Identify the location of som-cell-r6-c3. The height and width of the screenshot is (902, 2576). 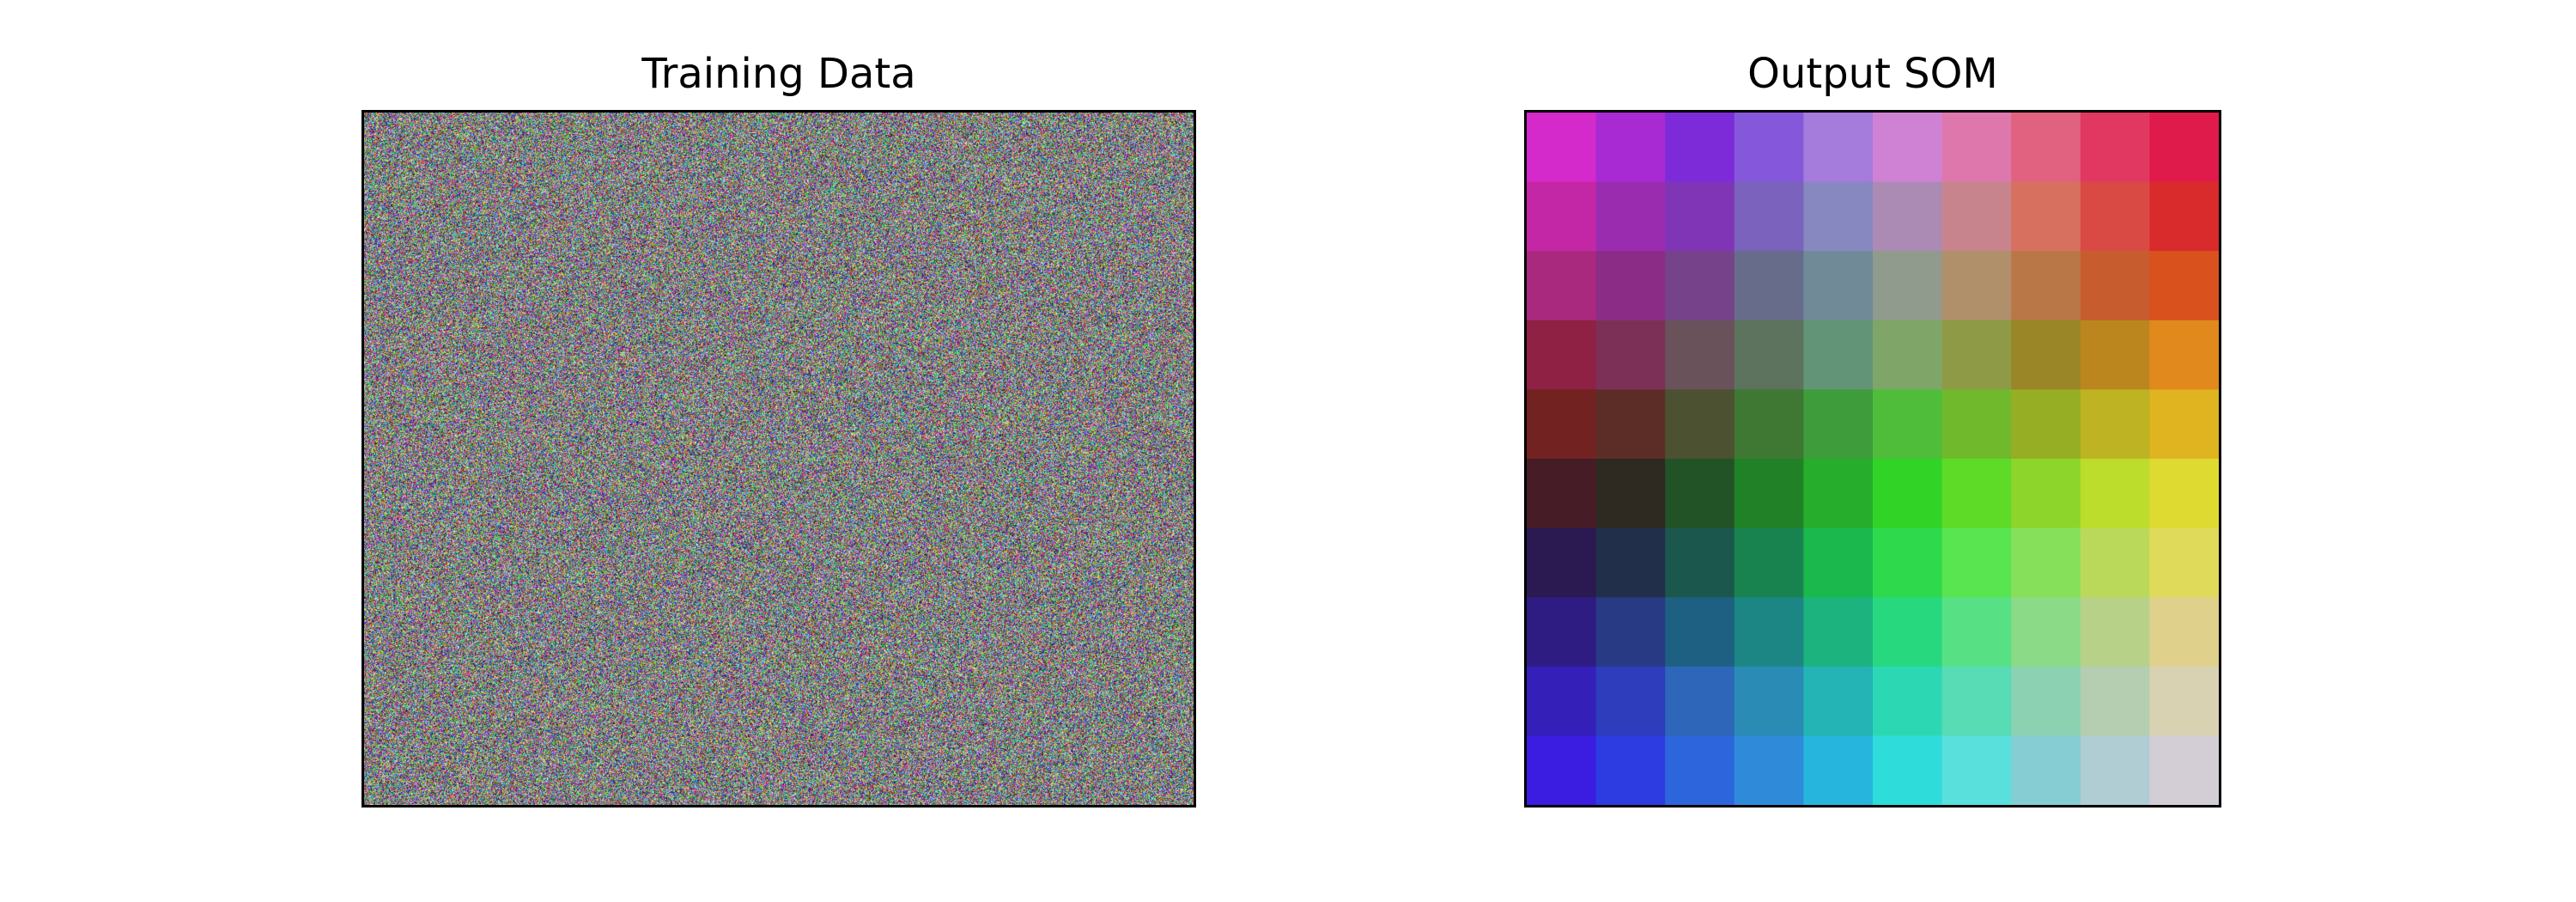
(1770, 563).